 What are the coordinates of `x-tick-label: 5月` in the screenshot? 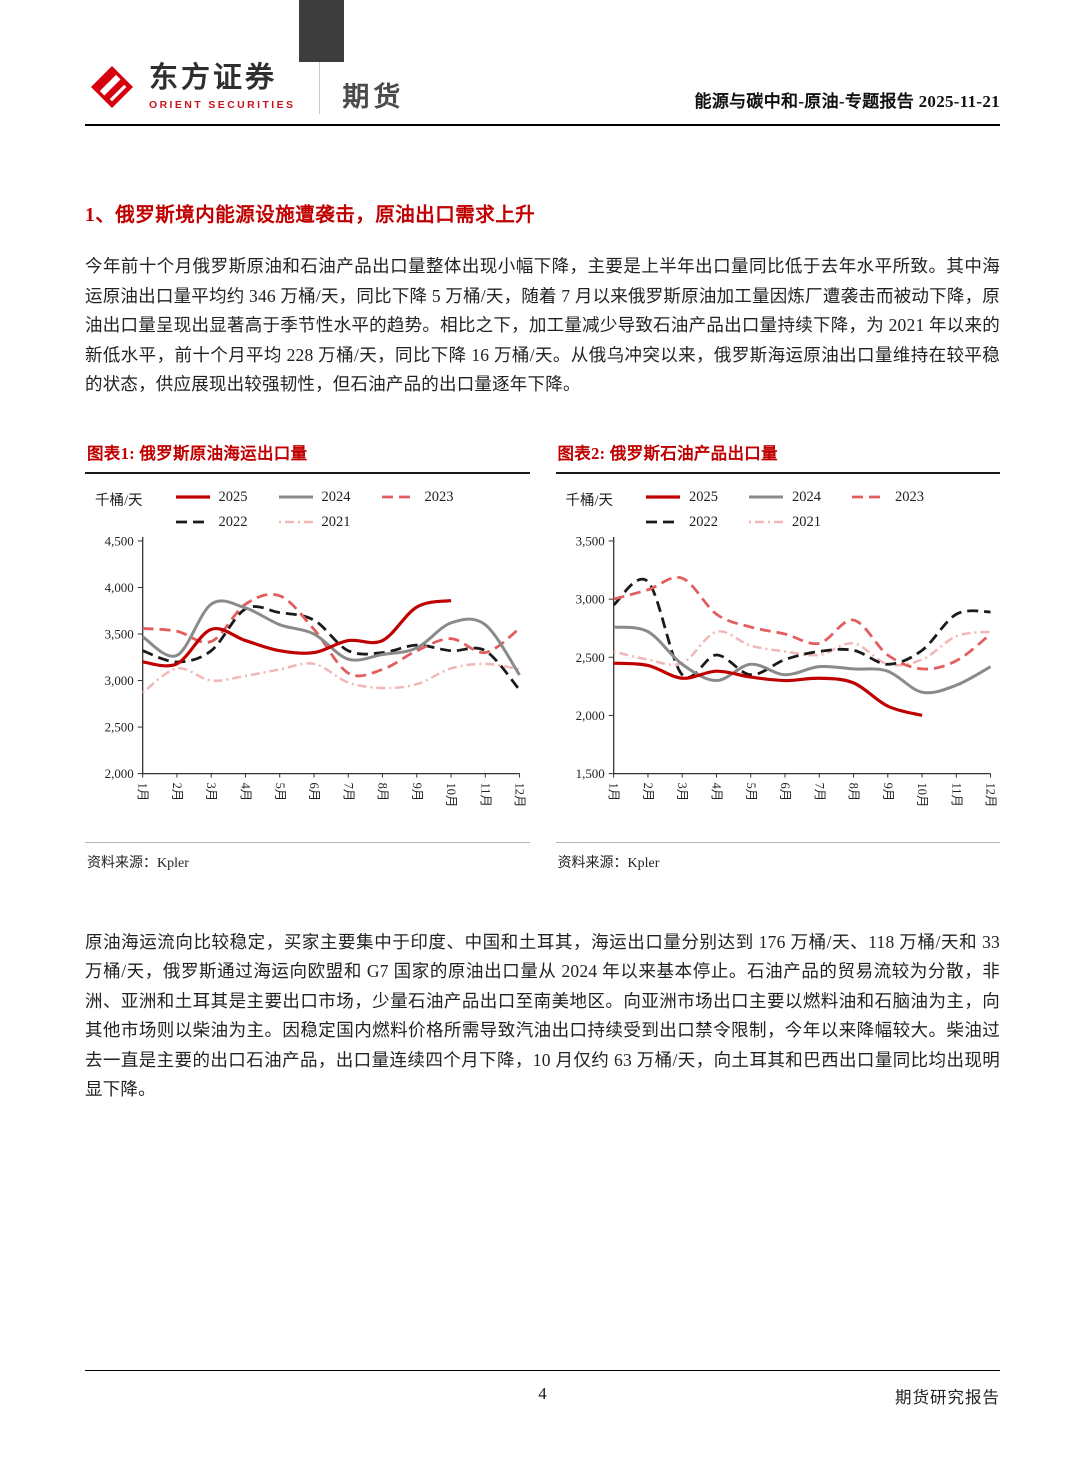 It's located at (280, 791).